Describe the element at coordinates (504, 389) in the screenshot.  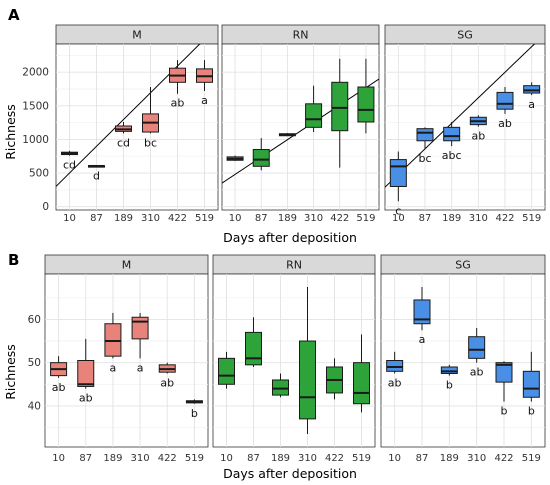
I see `box-422: b` at that location.